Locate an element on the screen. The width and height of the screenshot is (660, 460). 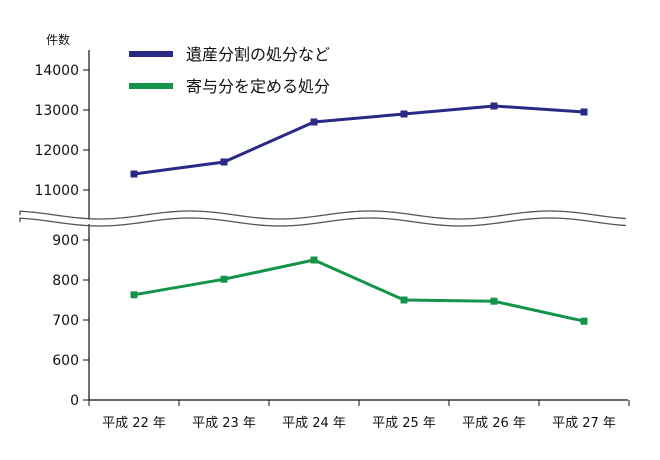
legend-item: 寄与分を定める処分 is located at coordinates (229, 86).